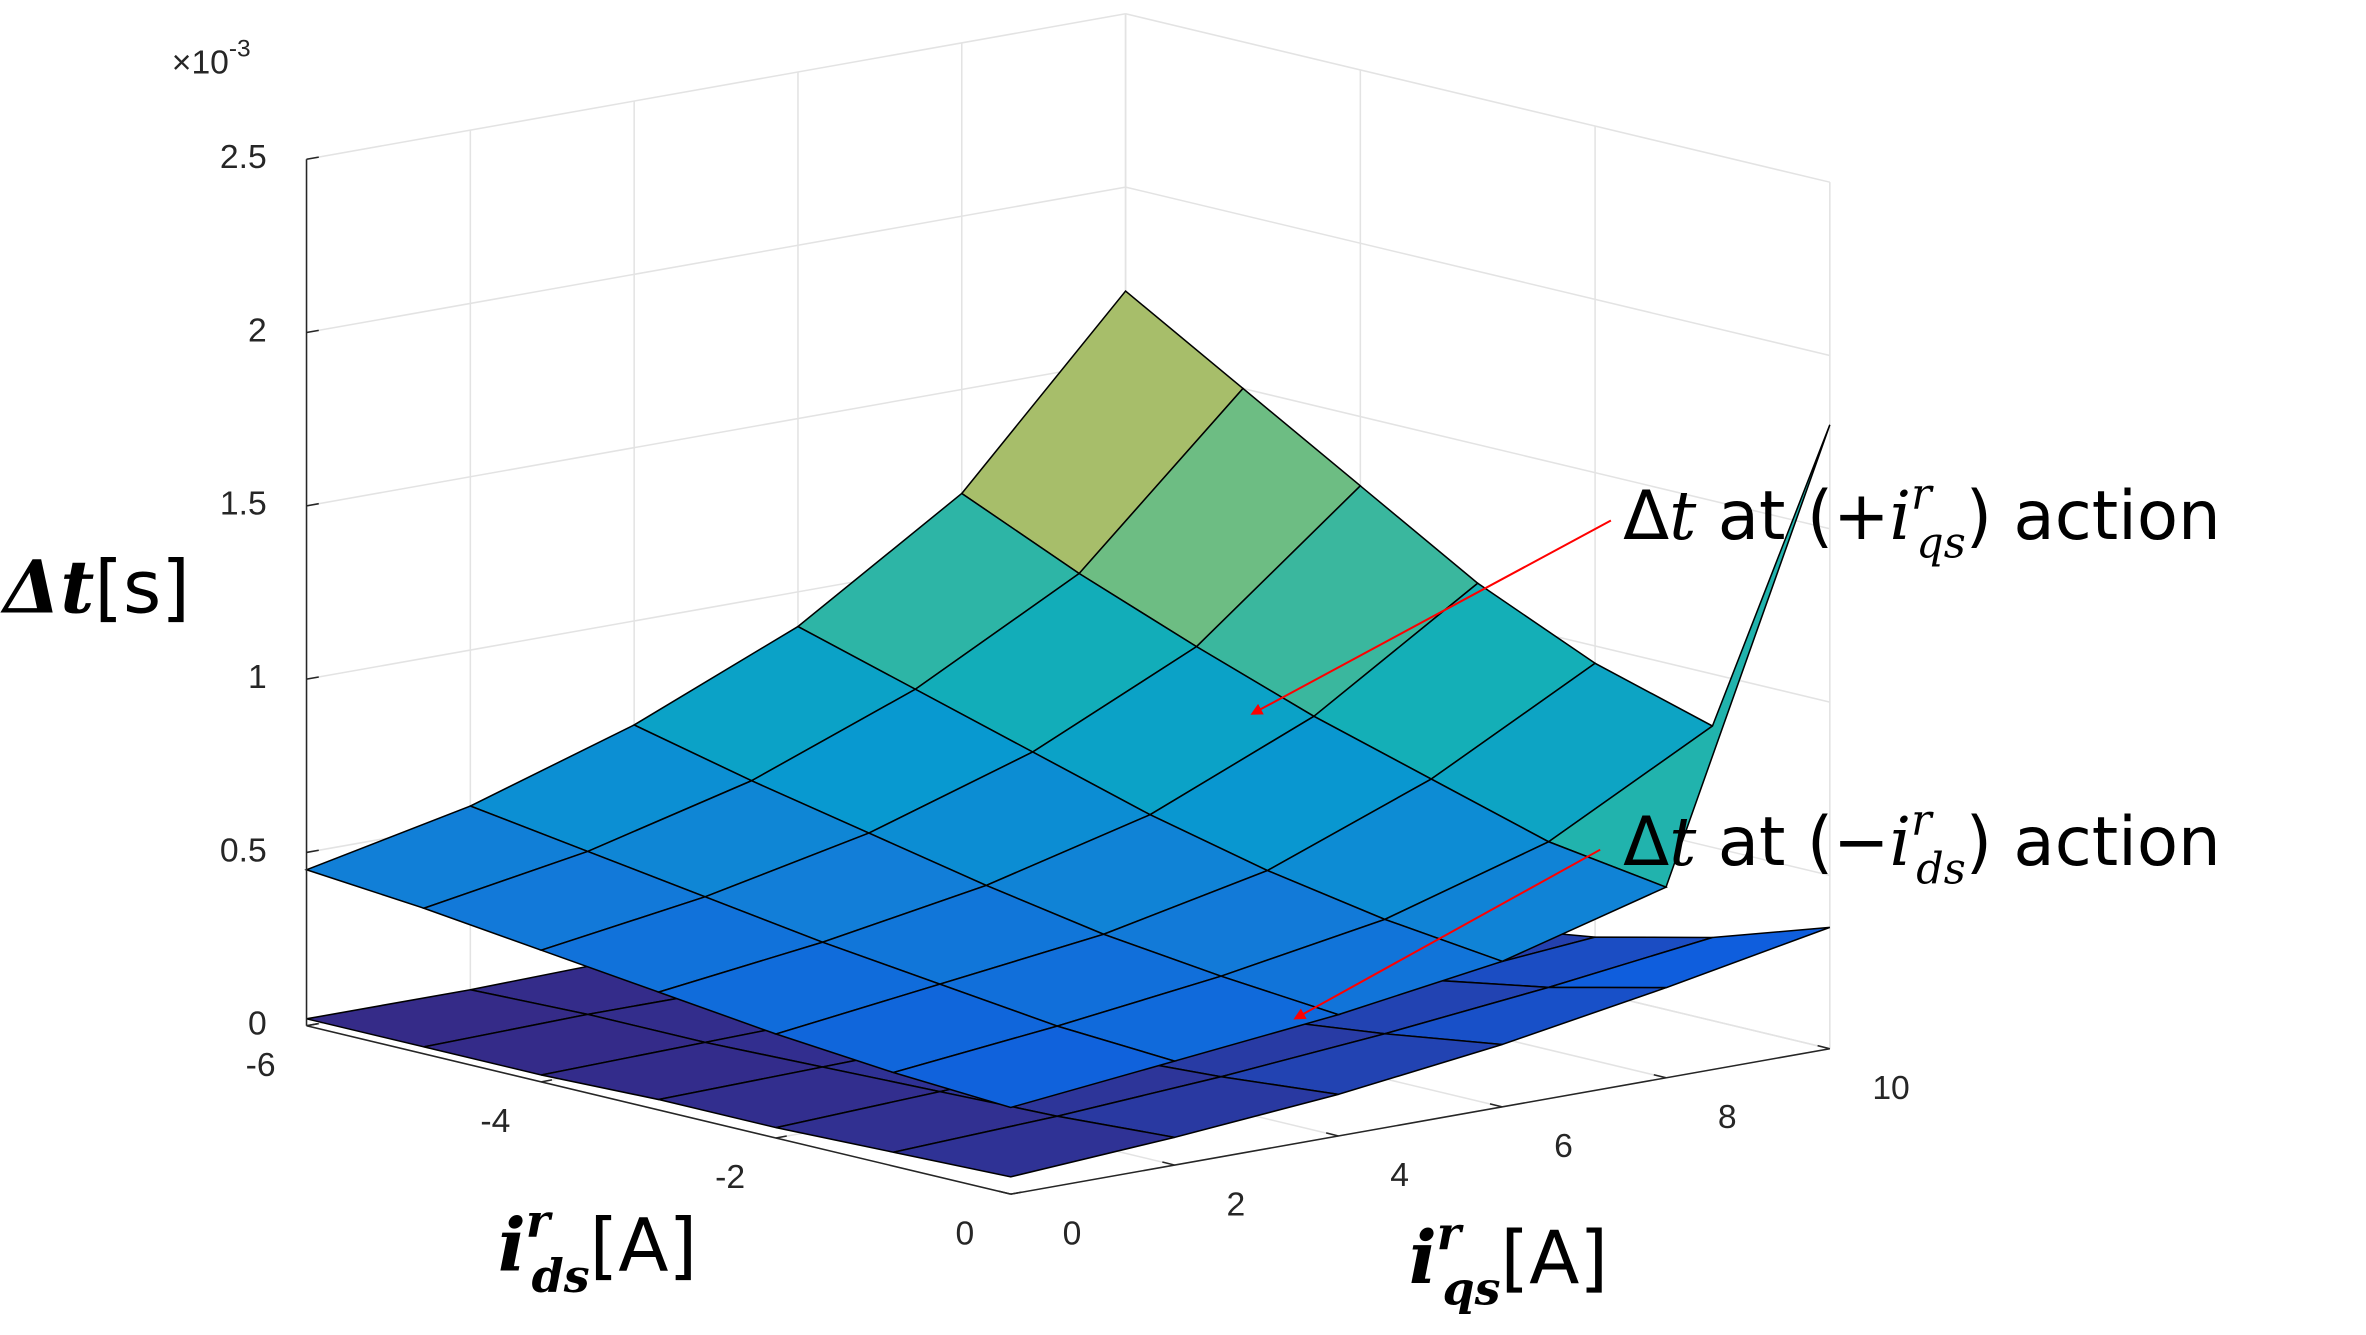 This screenshot has height=1335, width=2366. Describe the element at coordinates (257, 1024) in the screenshot. I see `z-tick-label: 0` at that location.